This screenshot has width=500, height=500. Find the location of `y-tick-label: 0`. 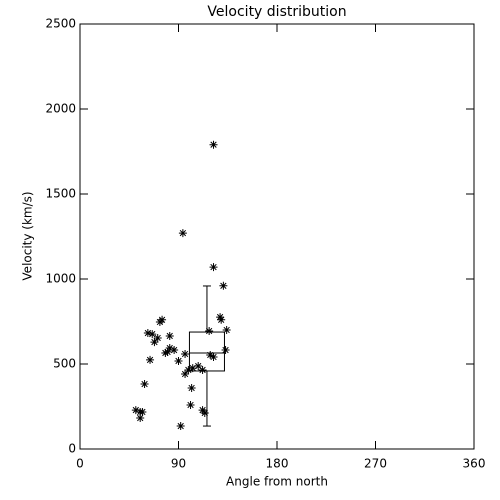

y-tick-label: 0 is located at coordinates (72, 449).